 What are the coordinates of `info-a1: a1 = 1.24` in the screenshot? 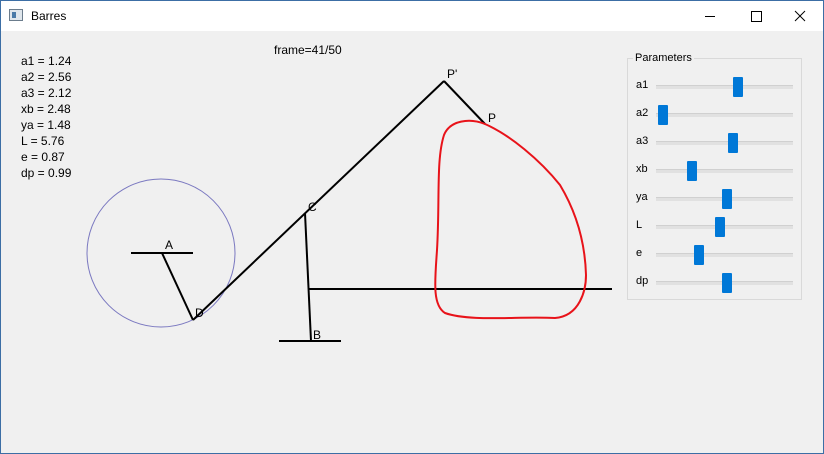 It's located at (46, 61).